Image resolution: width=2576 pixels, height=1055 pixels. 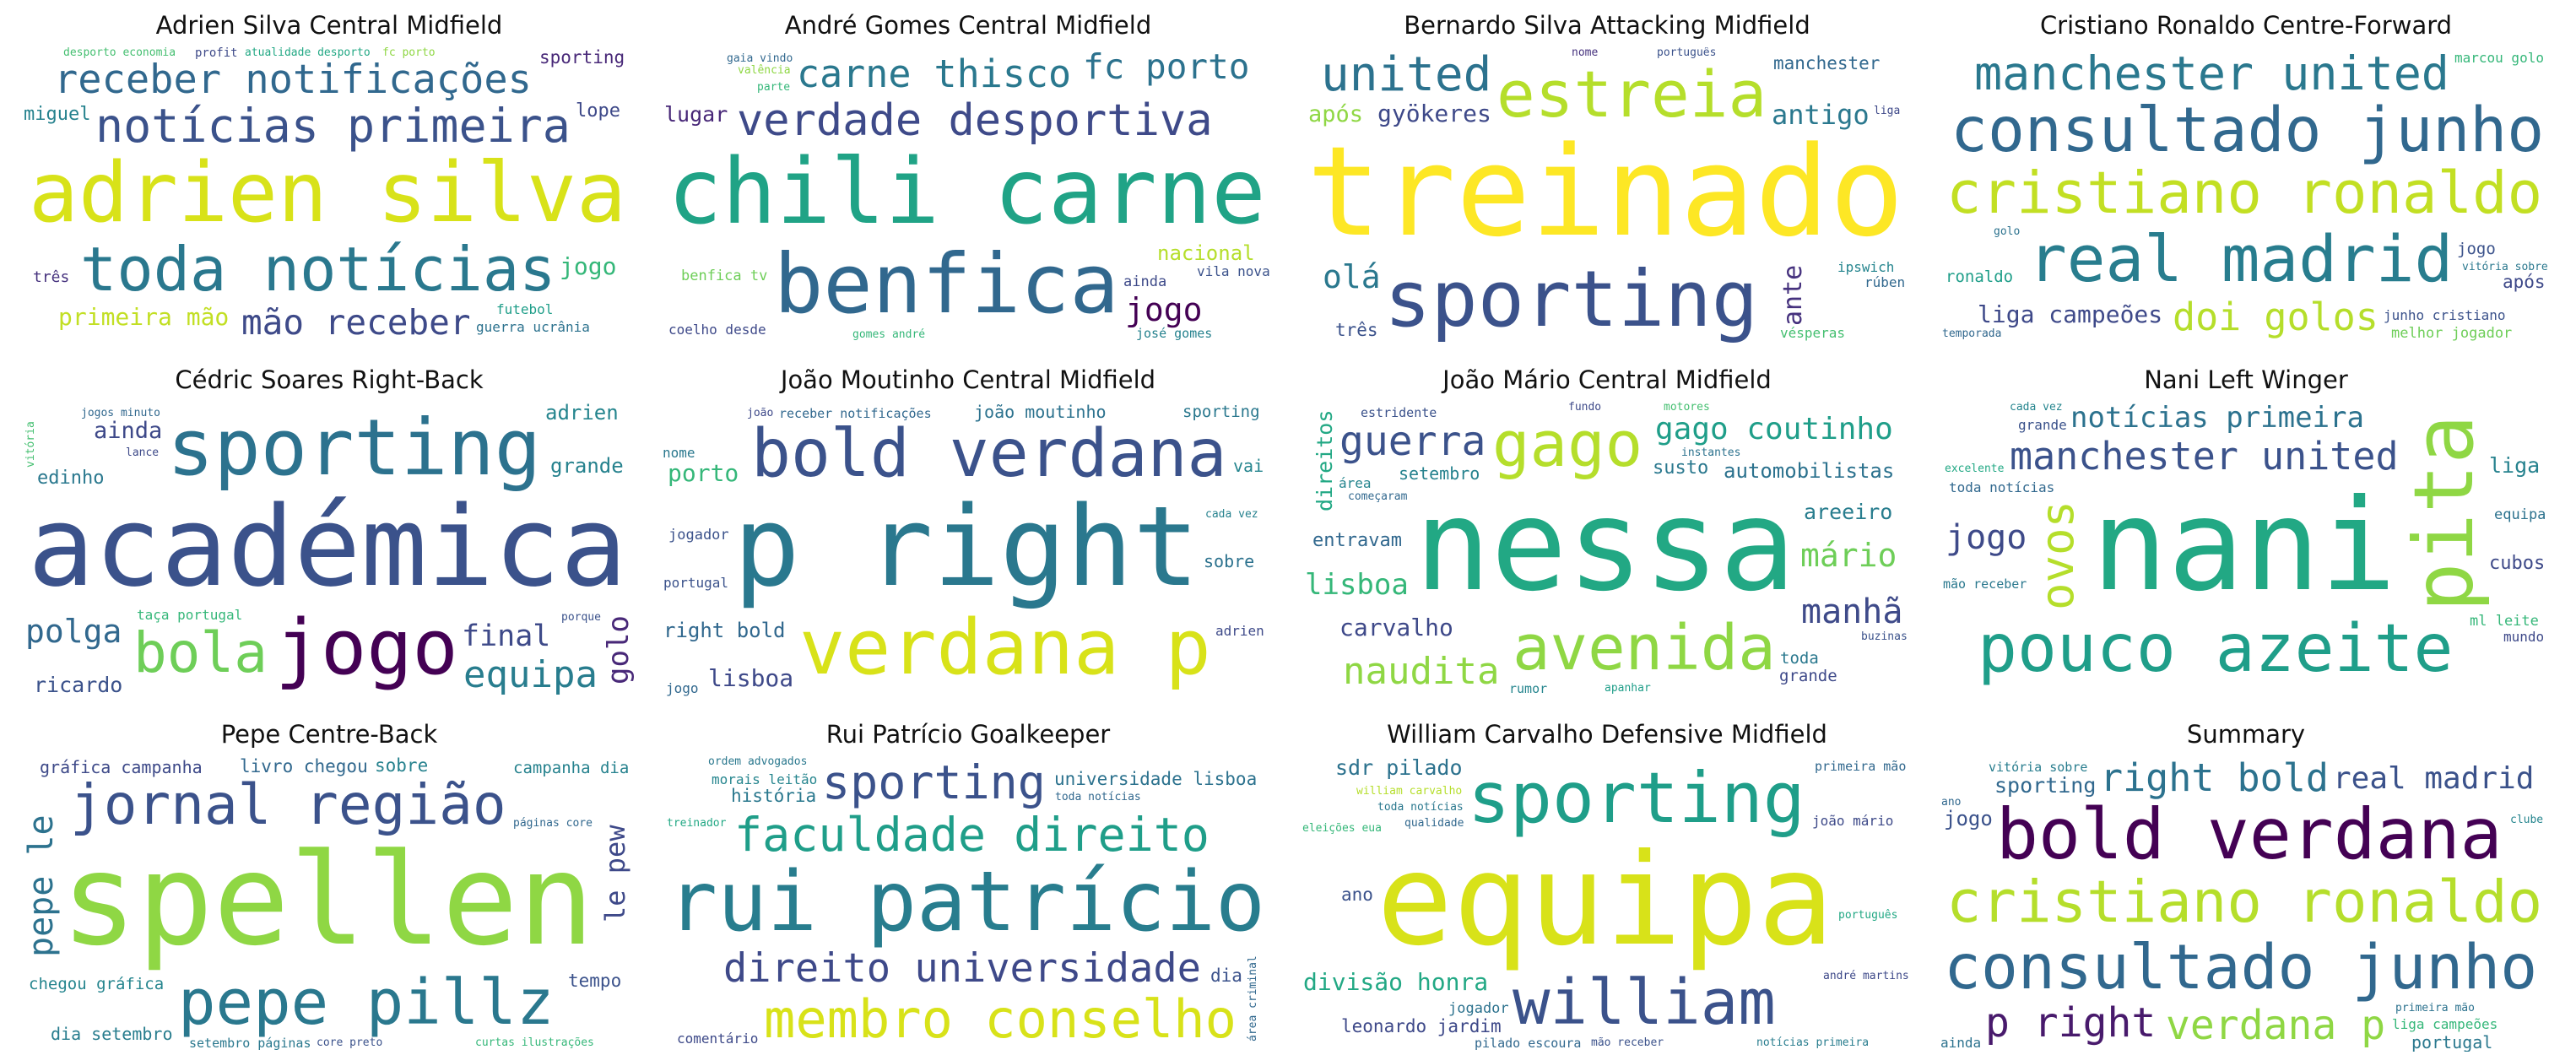 What do you see at coordinates (329, 379) in the screenshot?
I see `panel-title: Cédric Soares Right-Back` at bounding box center [329, 379].